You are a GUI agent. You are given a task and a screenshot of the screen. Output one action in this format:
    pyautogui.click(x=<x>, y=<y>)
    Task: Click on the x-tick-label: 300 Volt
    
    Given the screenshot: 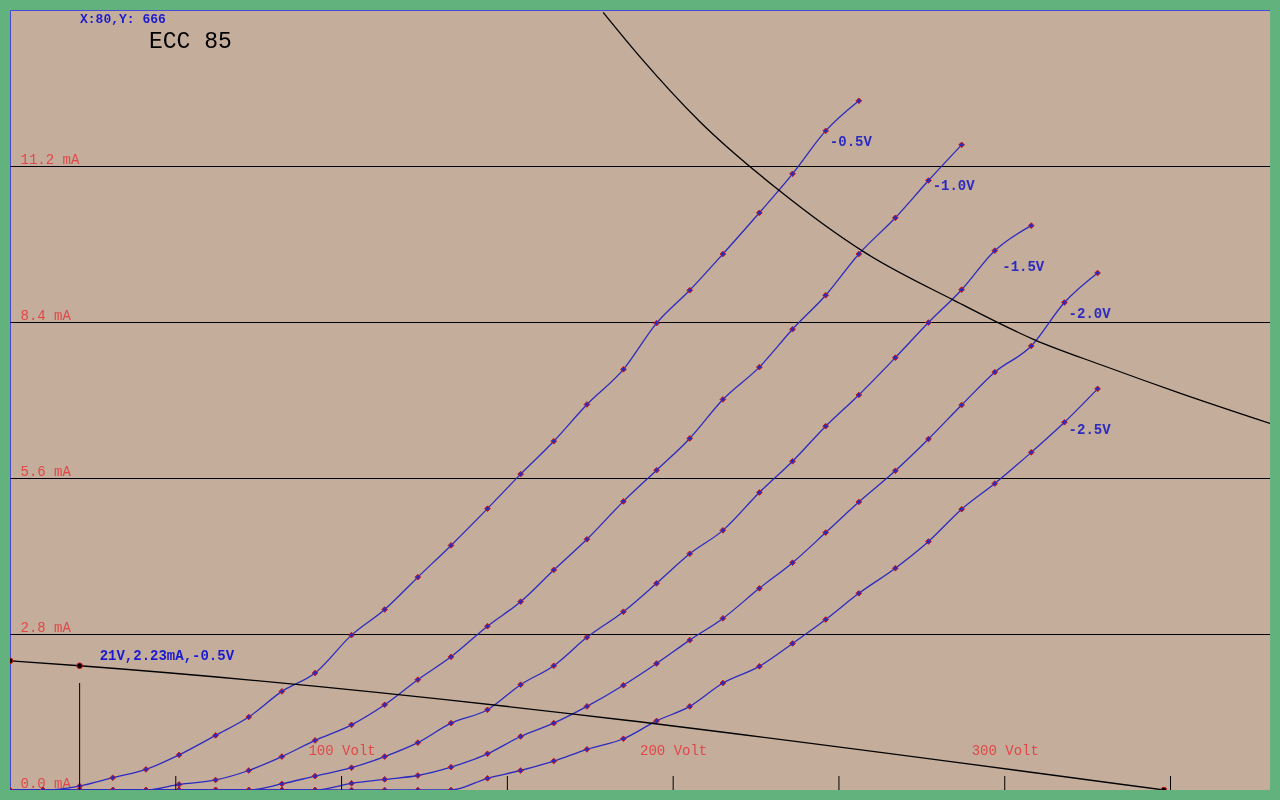 What is the action you would take?
    pyautogui.click(x=1005, y=750)
    